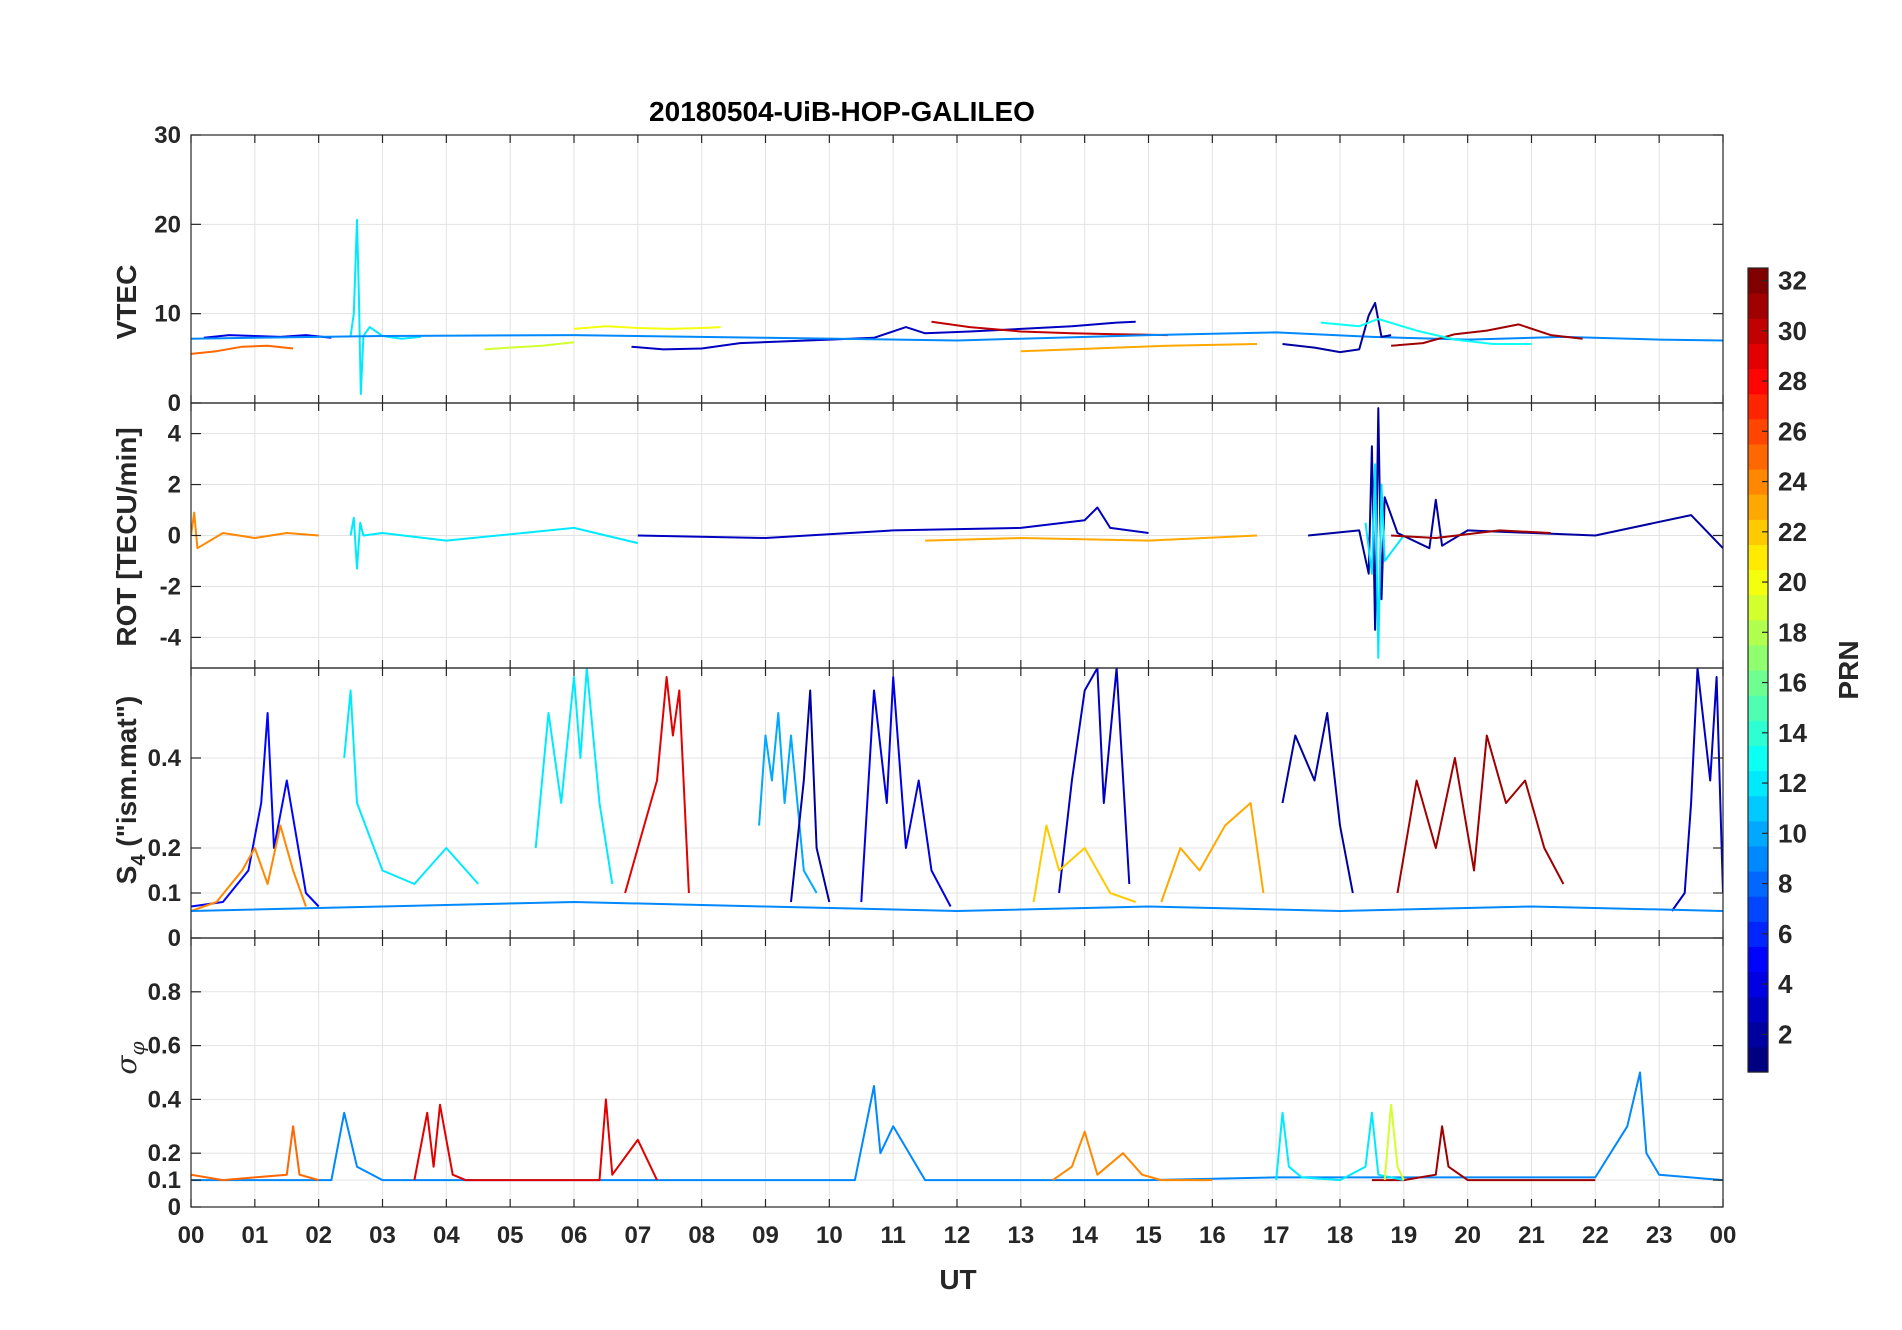  What do you see at coordinates (957, 307) in the screenshot?
I see `panel-vtec-series` at bounding box center [957, 307].